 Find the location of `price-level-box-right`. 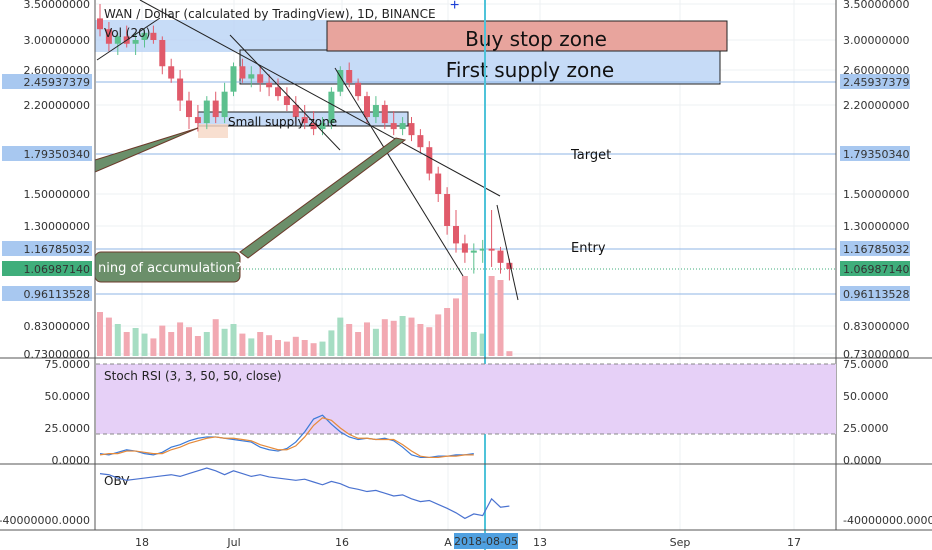

price-level-box-right is located at coordinates (875, 81).